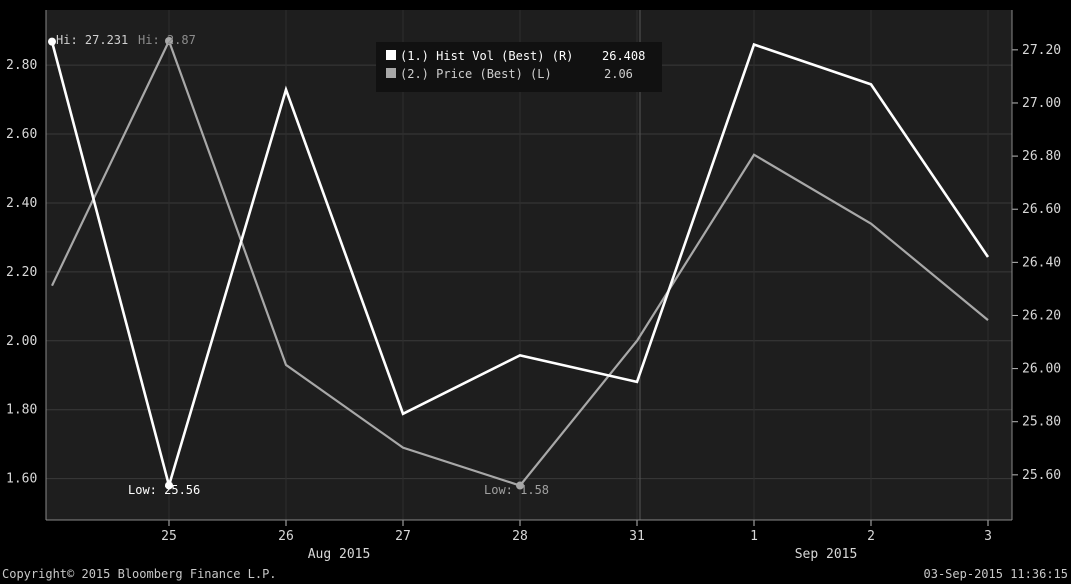 Image resolution: width=1071 pixels, height=584 pixels. Describe the element at coordinates (1041, 369) in the screenshot. I see `right-tick-label: 26.00` at that location.